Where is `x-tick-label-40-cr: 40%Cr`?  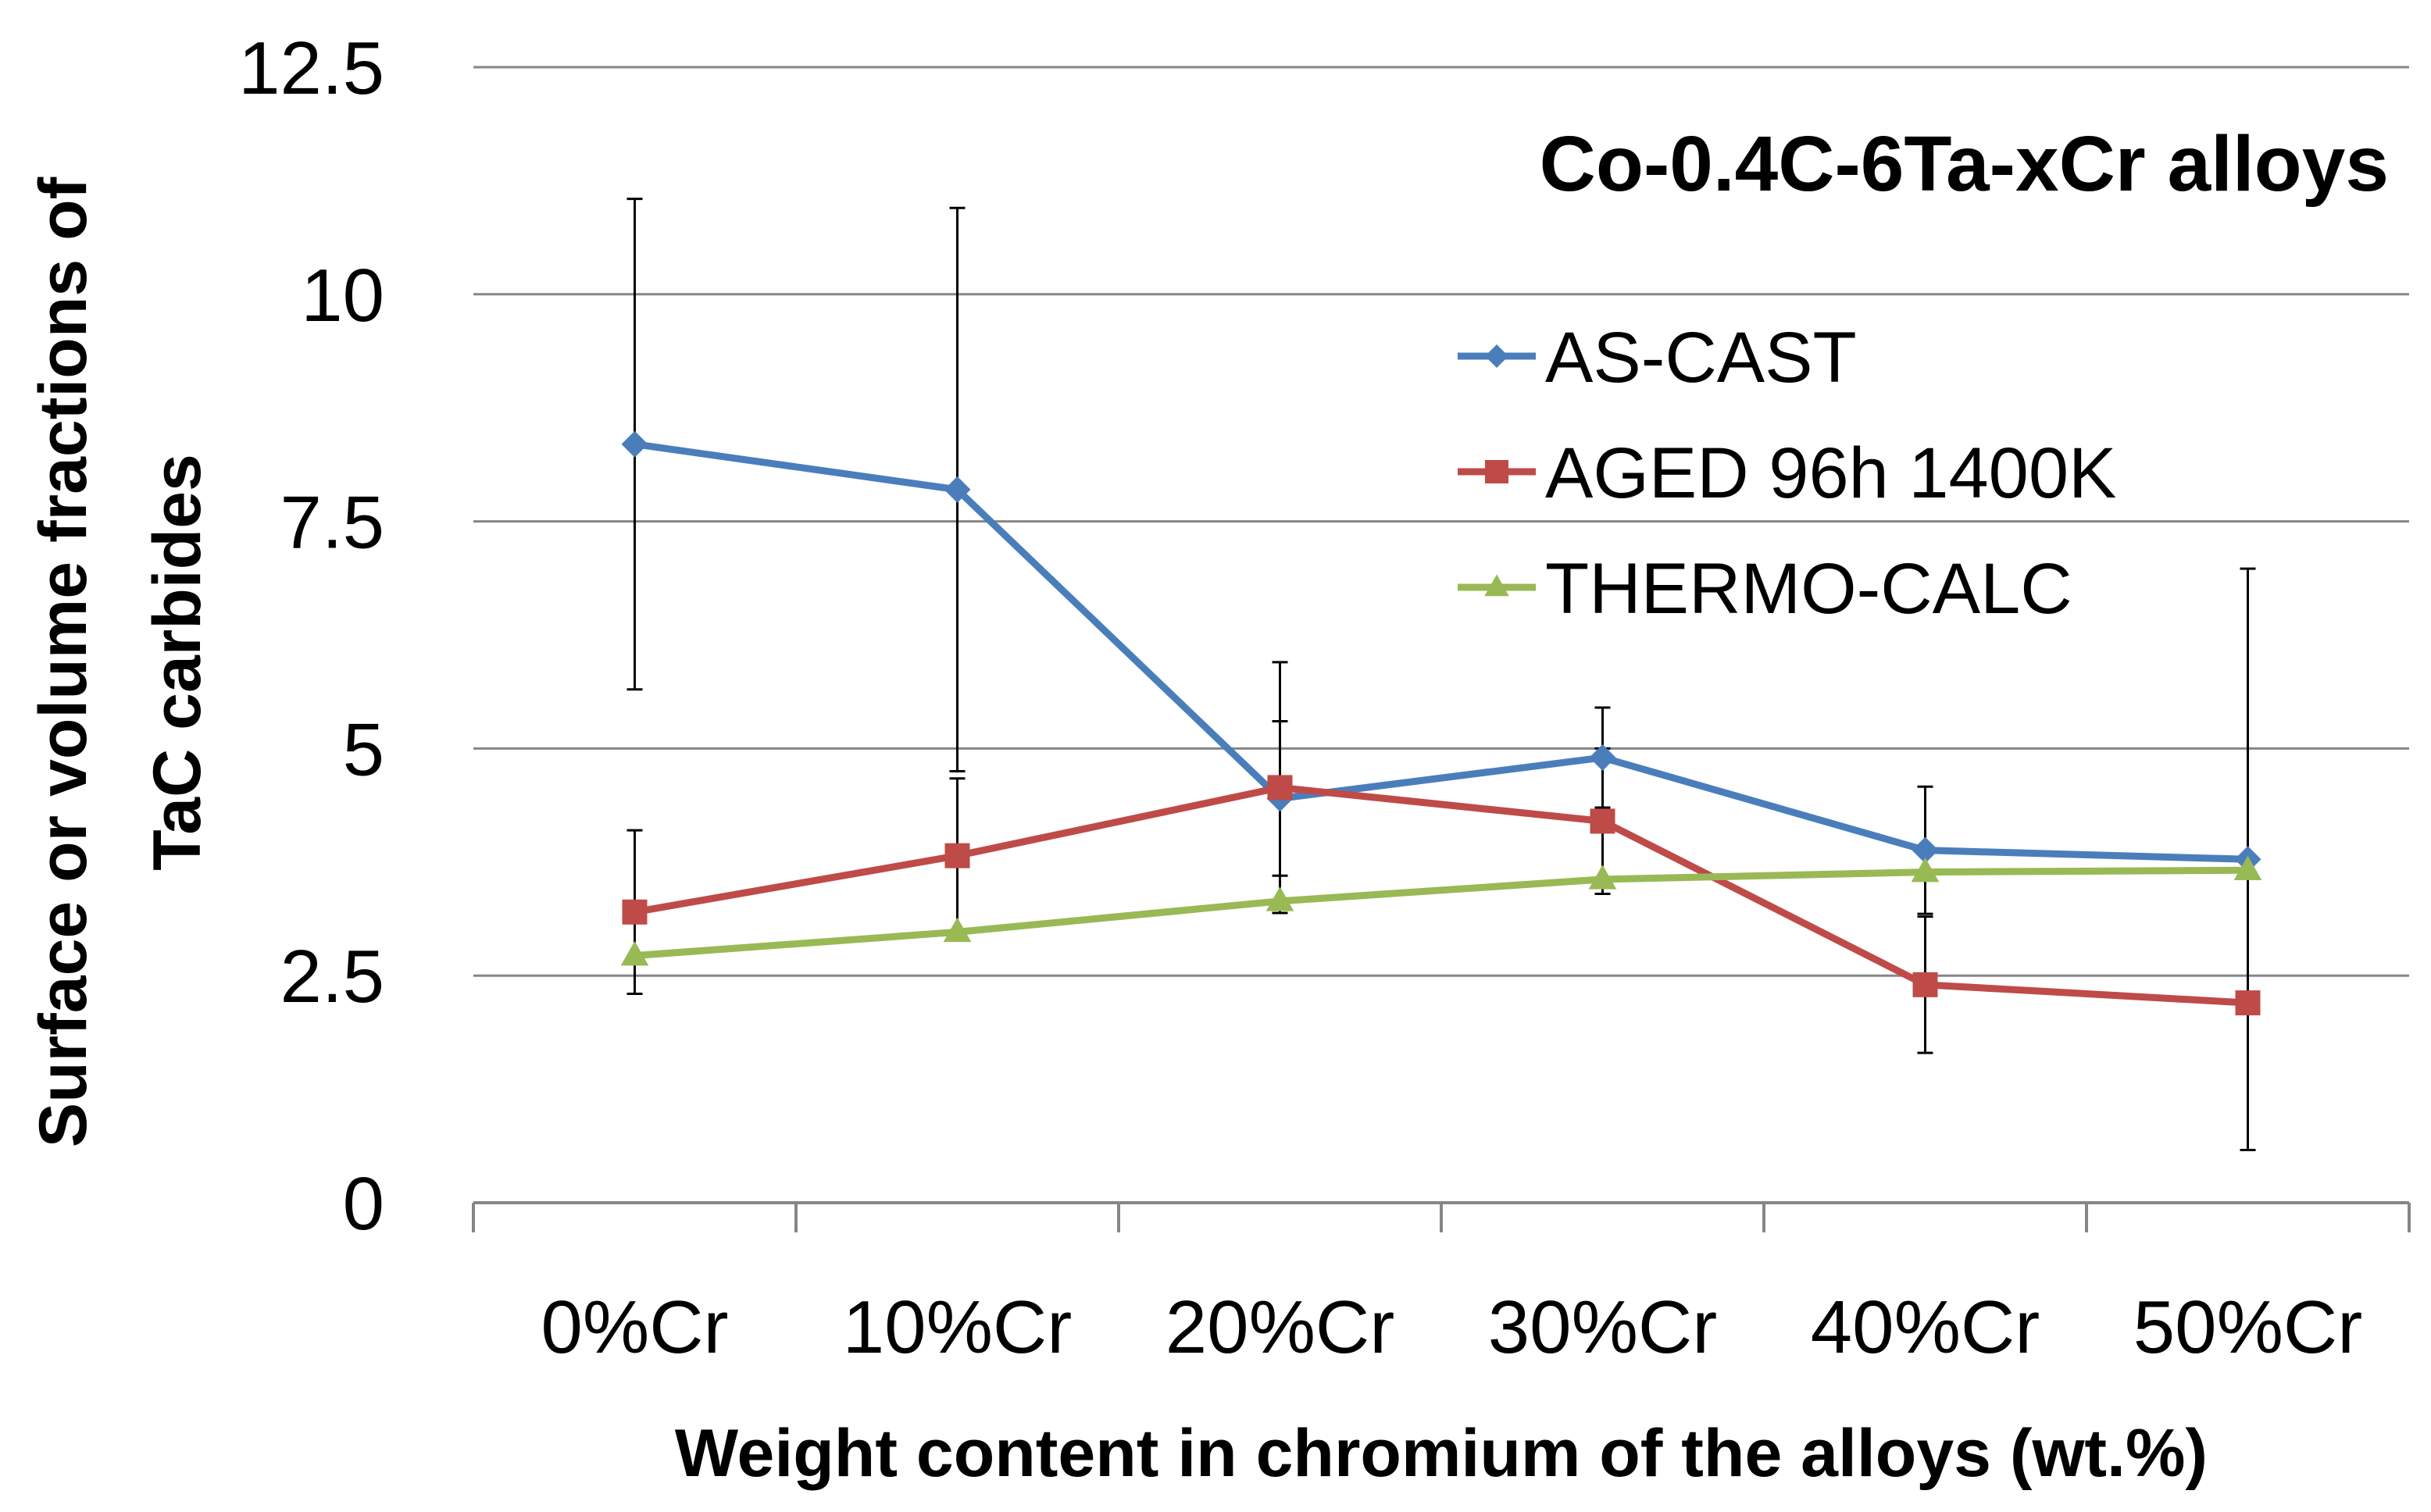 x-tick-label-40-cr: 40%Cr is located at coordinates (1926, 1327).